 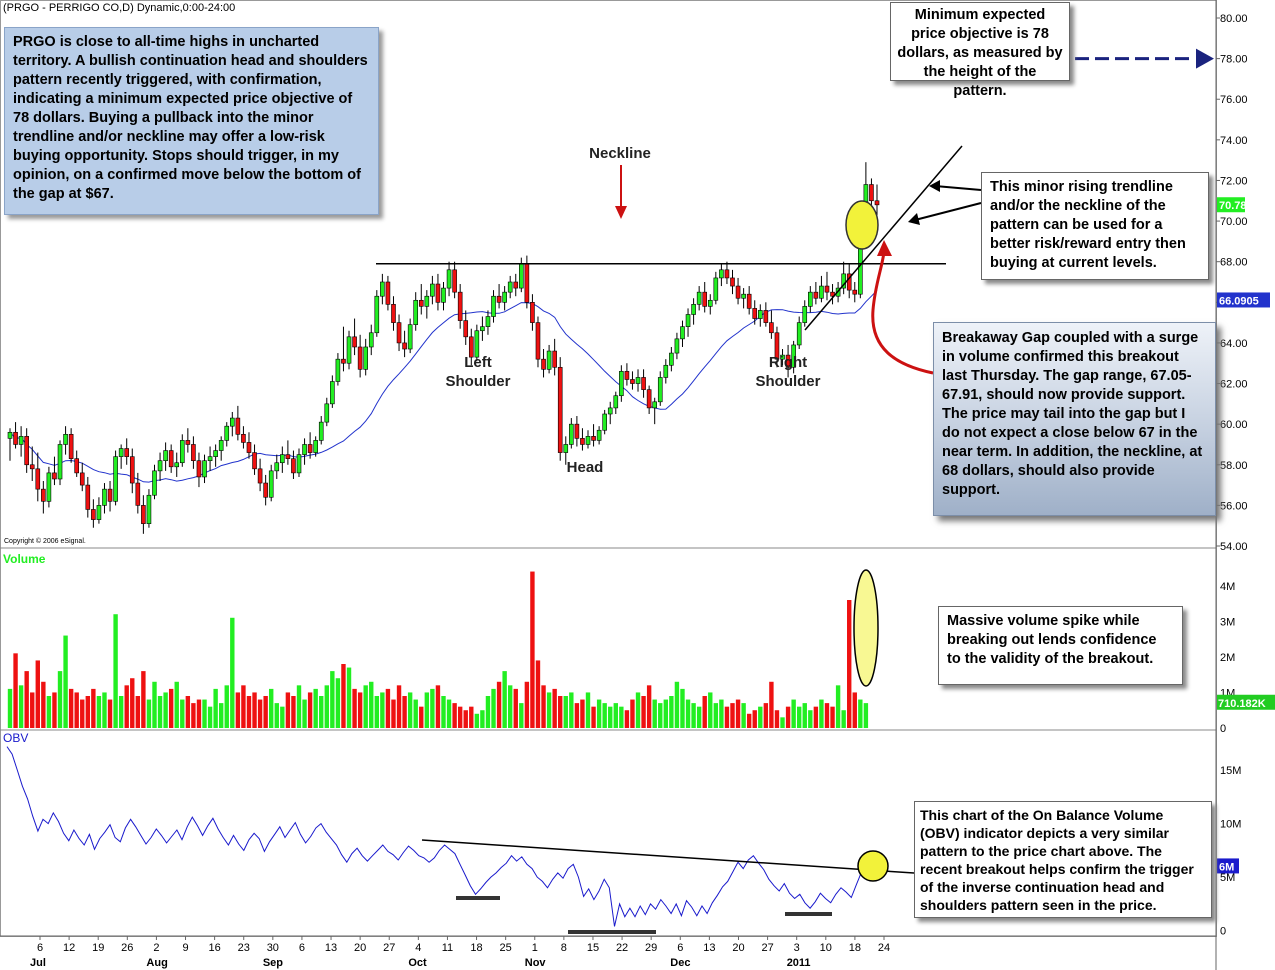 What do you see at coordinates (1234, 466) in the screenshot?
I see `price-tick-label: 58.00` at bounding box center [1234, 466].